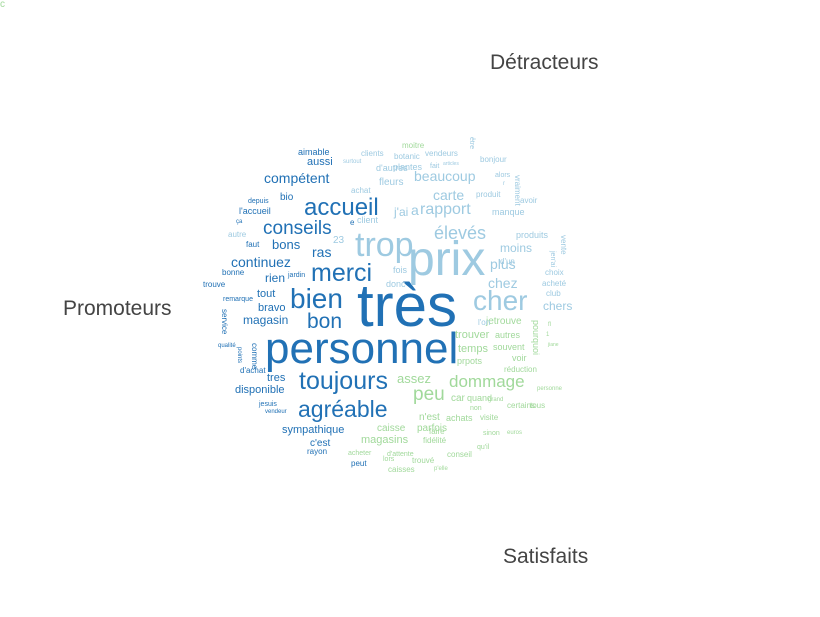  I want to click on cloud-word: souvent, so click(509, 347).